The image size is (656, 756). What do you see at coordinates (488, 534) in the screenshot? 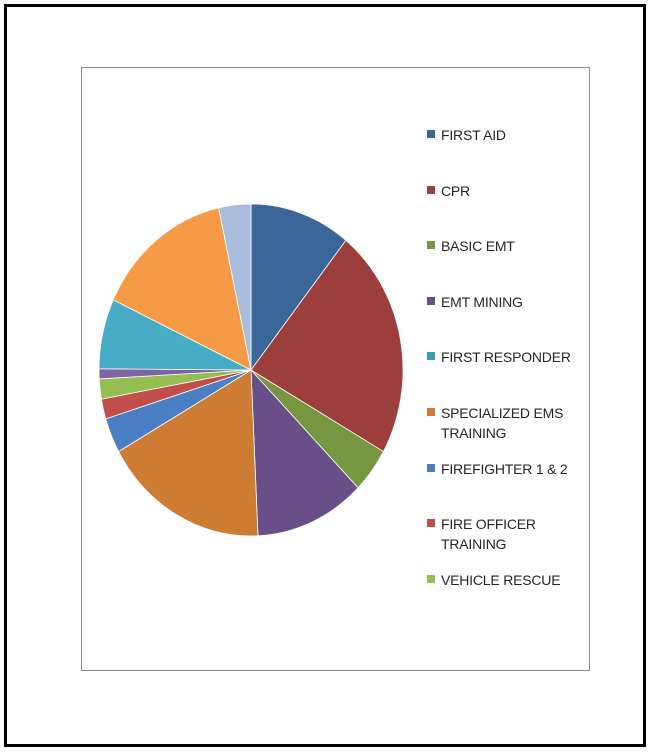
I see `legend-label: FIRE OFFICER TRAINING` at bounding box center [488, 534].